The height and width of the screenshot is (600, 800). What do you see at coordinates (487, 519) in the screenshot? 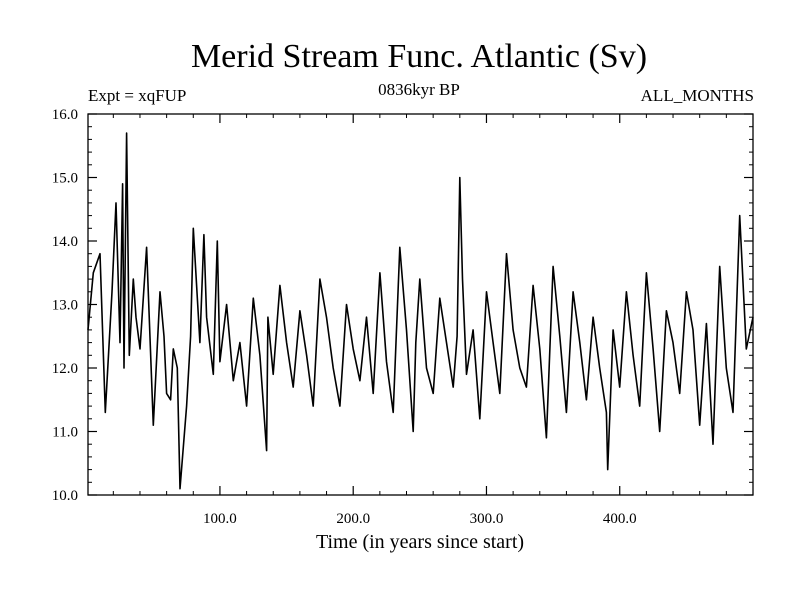
I see `x-tick-label-2: 300.0` at bounding box center [487, 519].